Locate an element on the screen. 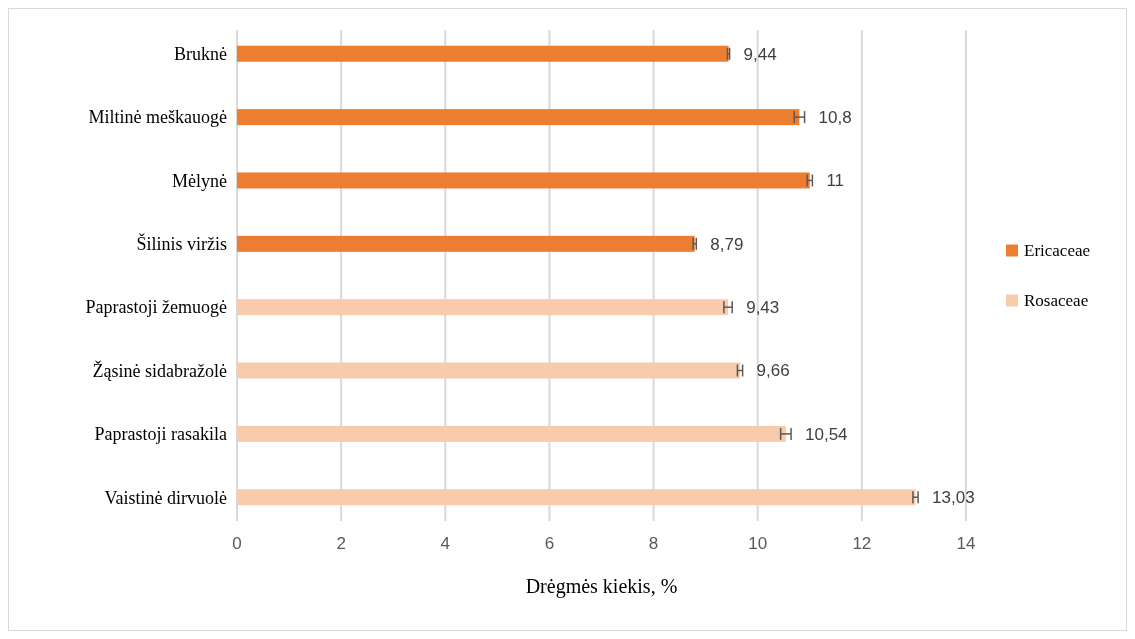 The height and width of the screenshot is (639, 1135). x-tick-label: 2 is located at coordinates (341, 543).